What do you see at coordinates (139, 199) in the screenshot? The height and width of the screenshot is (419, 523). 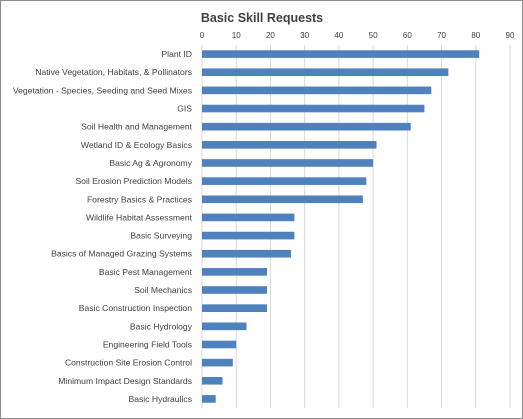 I see `category-label: Forestry Basics & Practices` at bounding box center [139, 199].